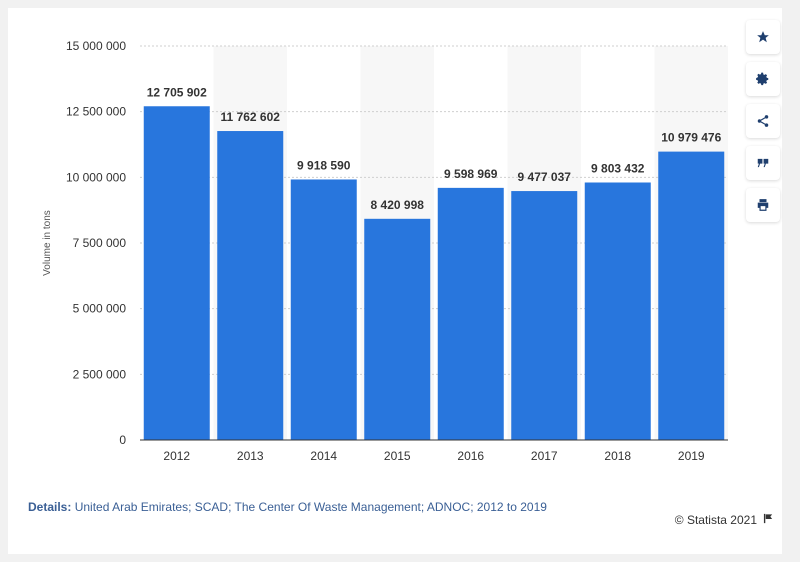  I want to click on bar-value-label: 11 762 602, so click(251, 117).